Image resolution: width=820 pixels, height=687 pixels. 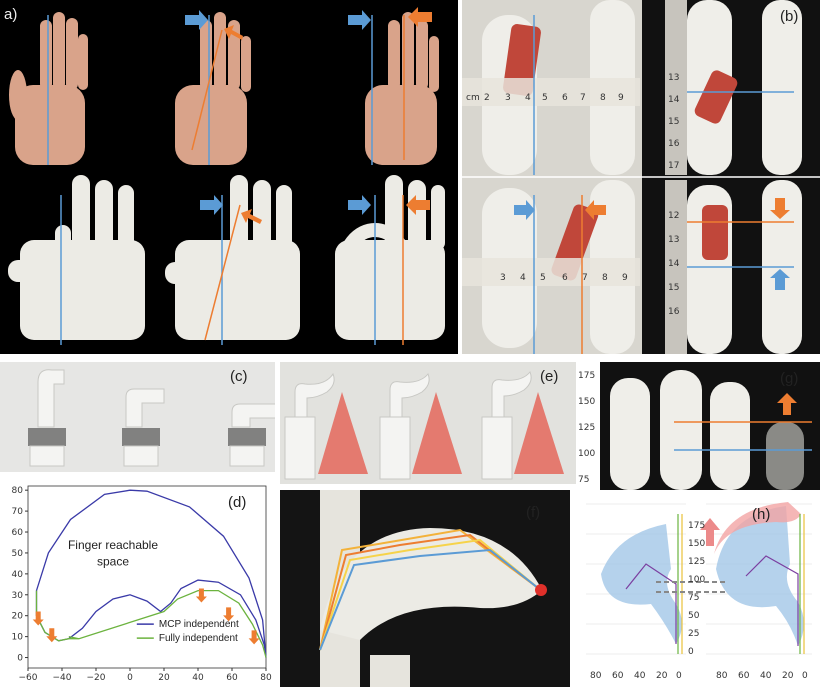 What do you see at coordinates (508, 98) in the screenshot?
I see `ruler-top-tick-2: 3` at bounding box center [508, 98].